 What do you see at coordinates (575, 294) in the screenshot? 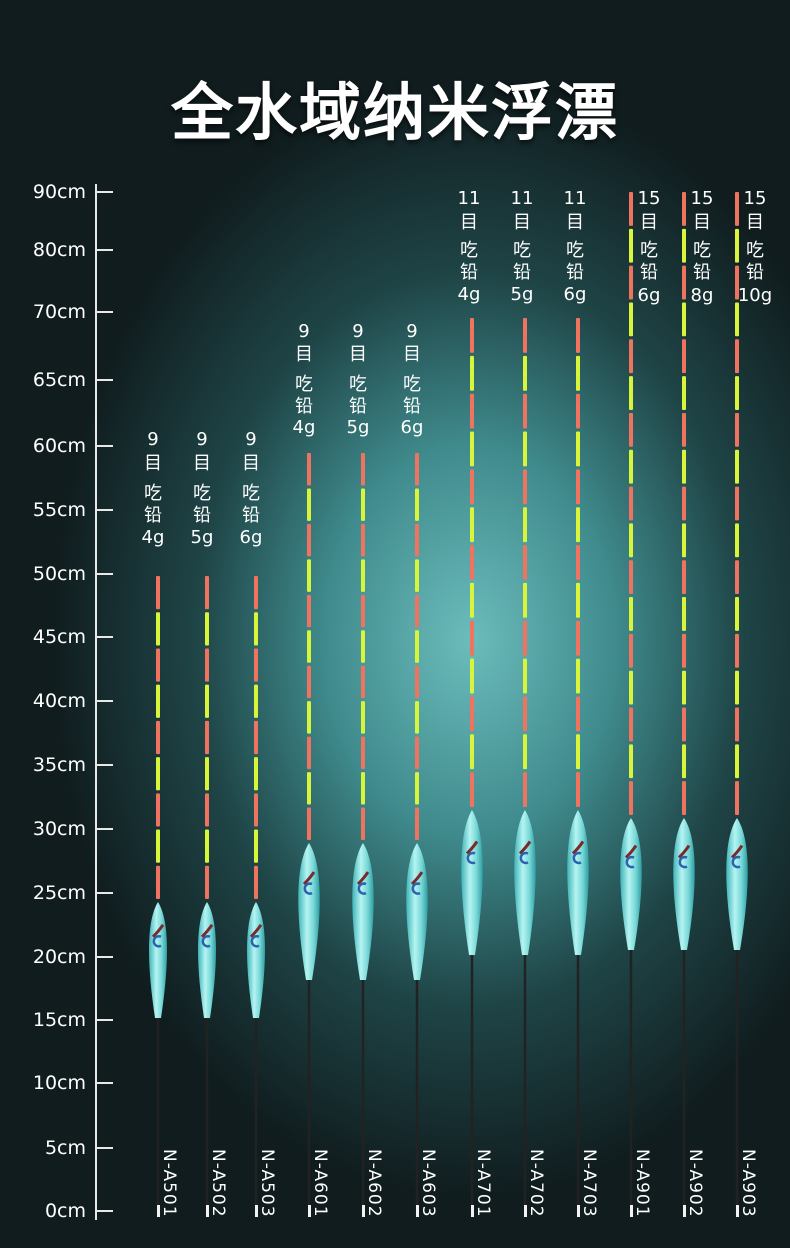
I see `float-spec-weight: 6g` at bounding box center [575, 294].